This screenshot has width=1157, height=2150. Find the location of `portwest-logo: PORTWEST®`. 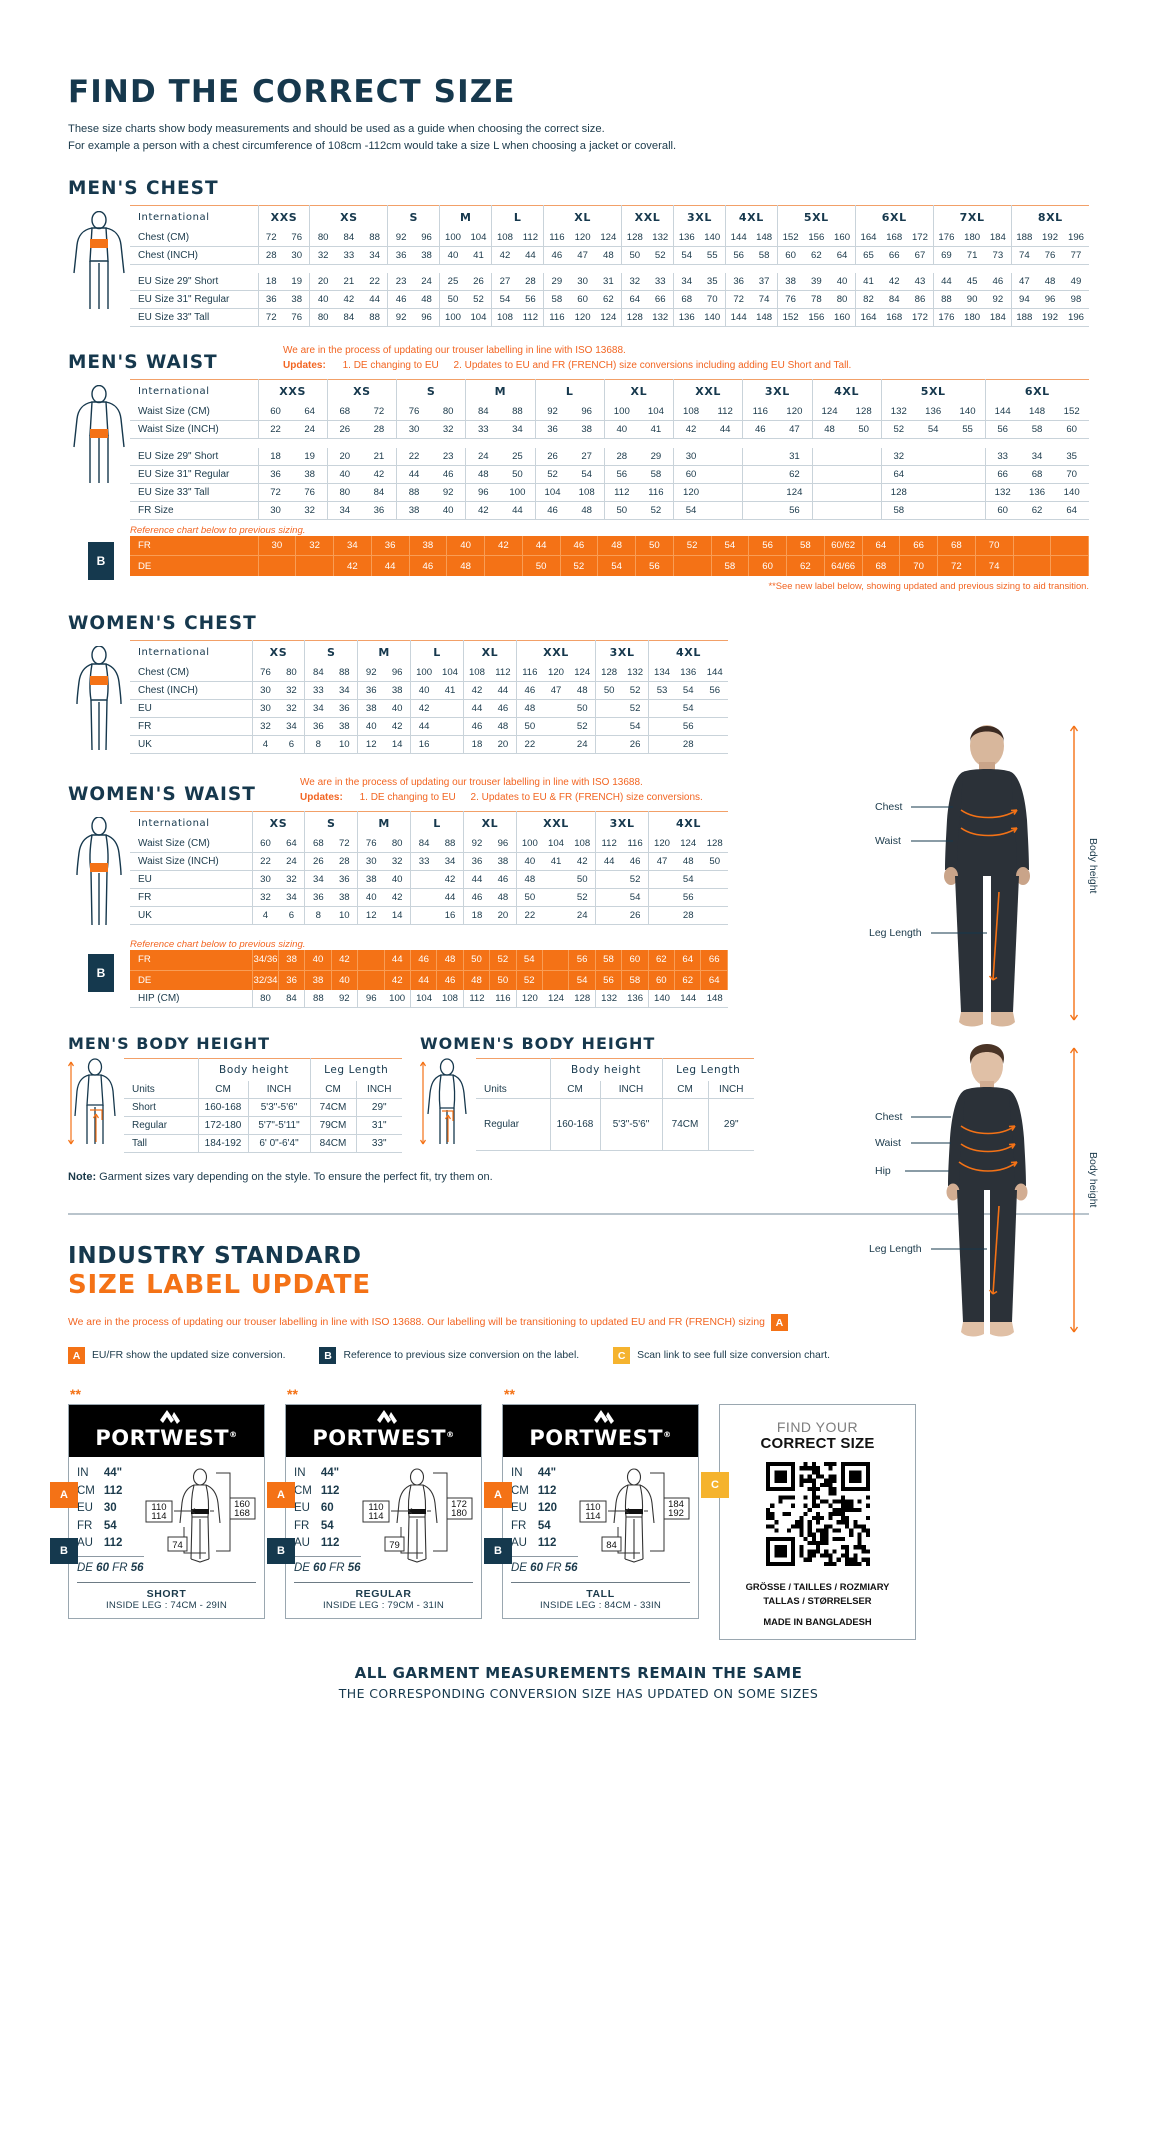

portwest-logo: PORTWEST® is located at coordinates (600, 1431).